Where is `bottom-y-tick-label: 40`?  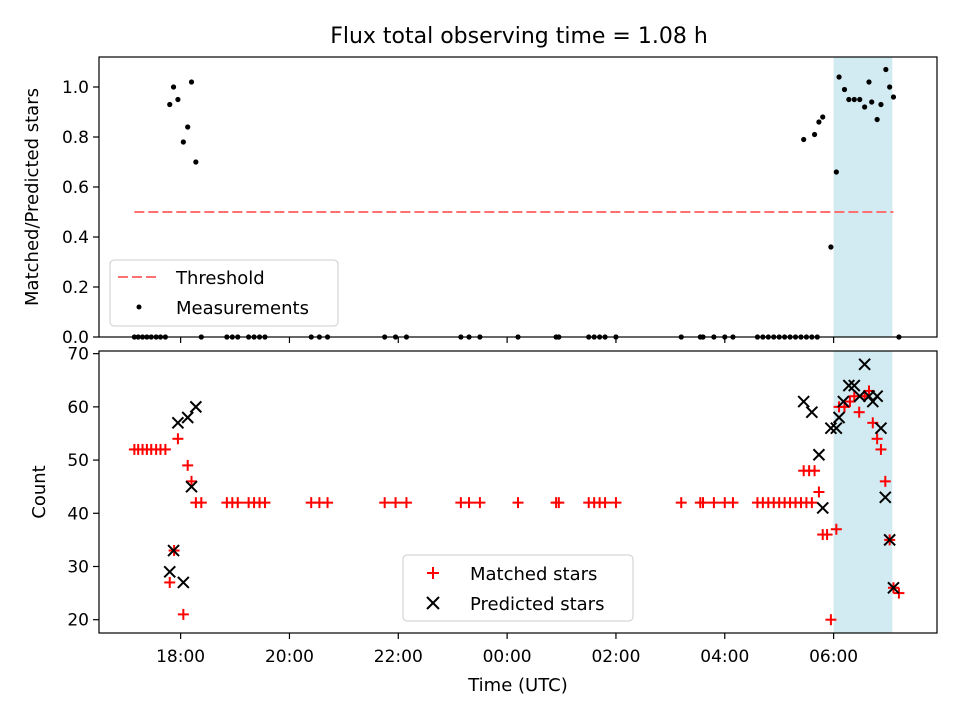
bottom-y-tick-label: 40 is located at coordinates (78, 514).